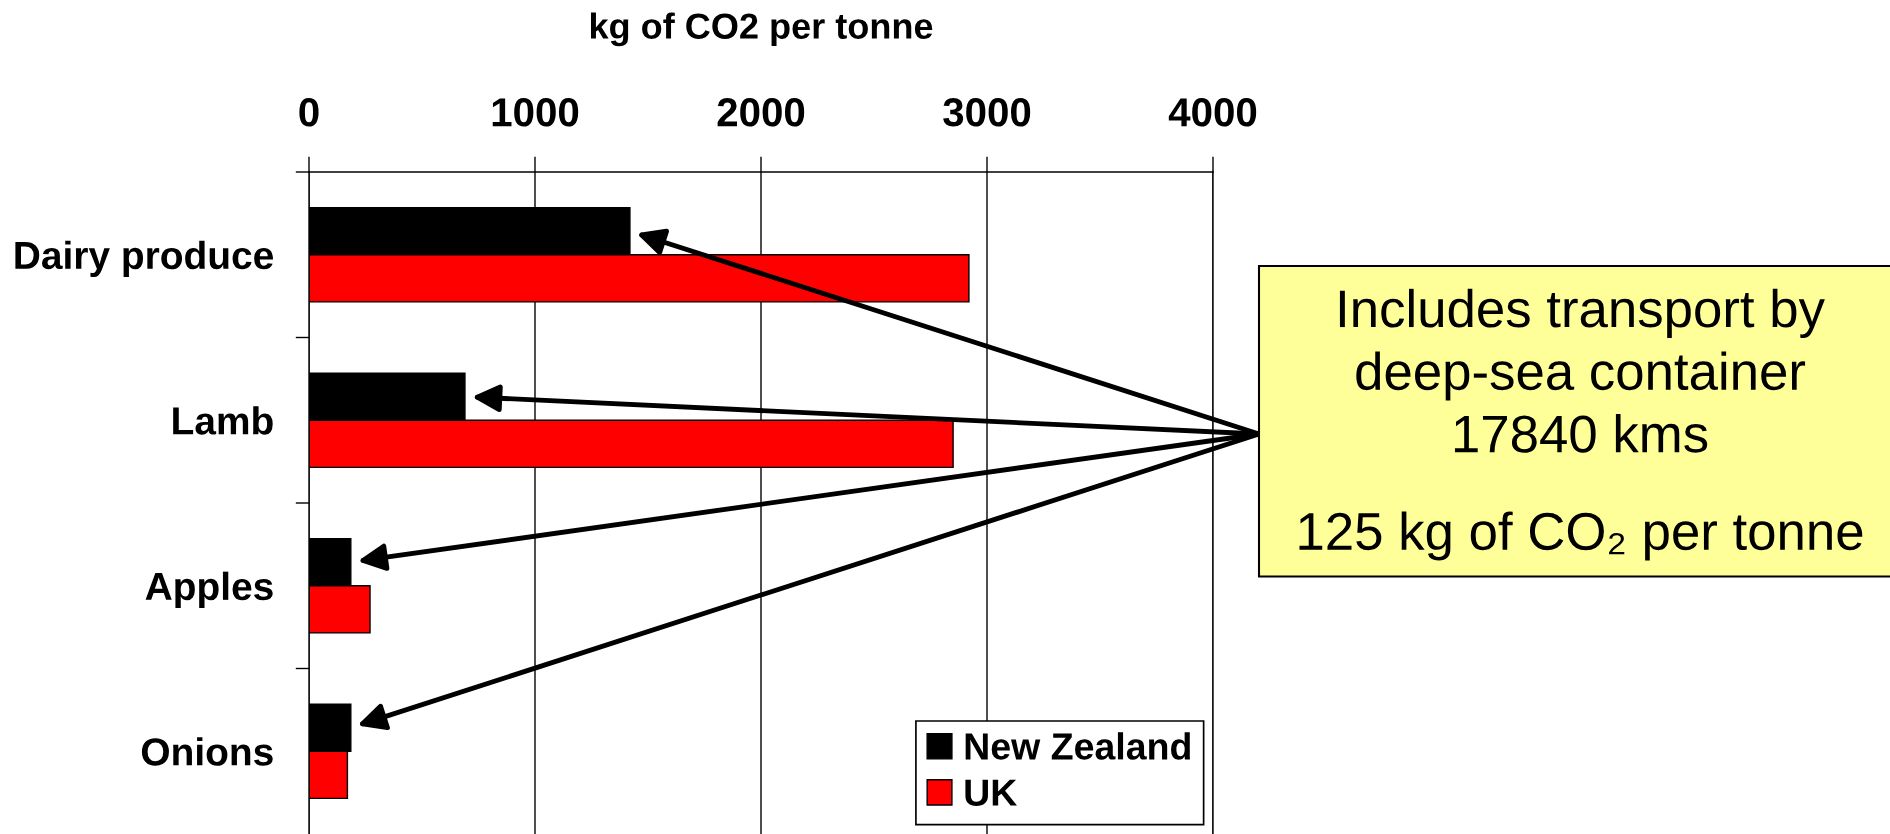 Image resolution: width=1890 pixels, height=834 pixels. Describe the element at coordinates (1212, 112) in the screenshot. I see `x-tick-label: 4000` at that location.